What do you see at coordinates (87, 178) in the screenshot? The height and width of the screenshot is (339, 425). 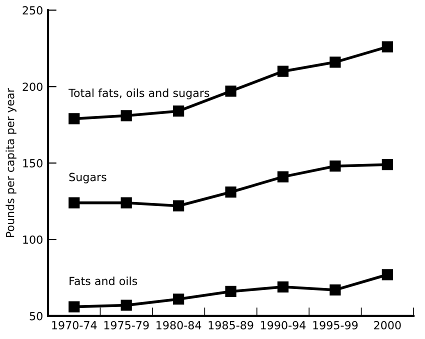 I see `series-label: Sugars` at bounding box center [87, 178].